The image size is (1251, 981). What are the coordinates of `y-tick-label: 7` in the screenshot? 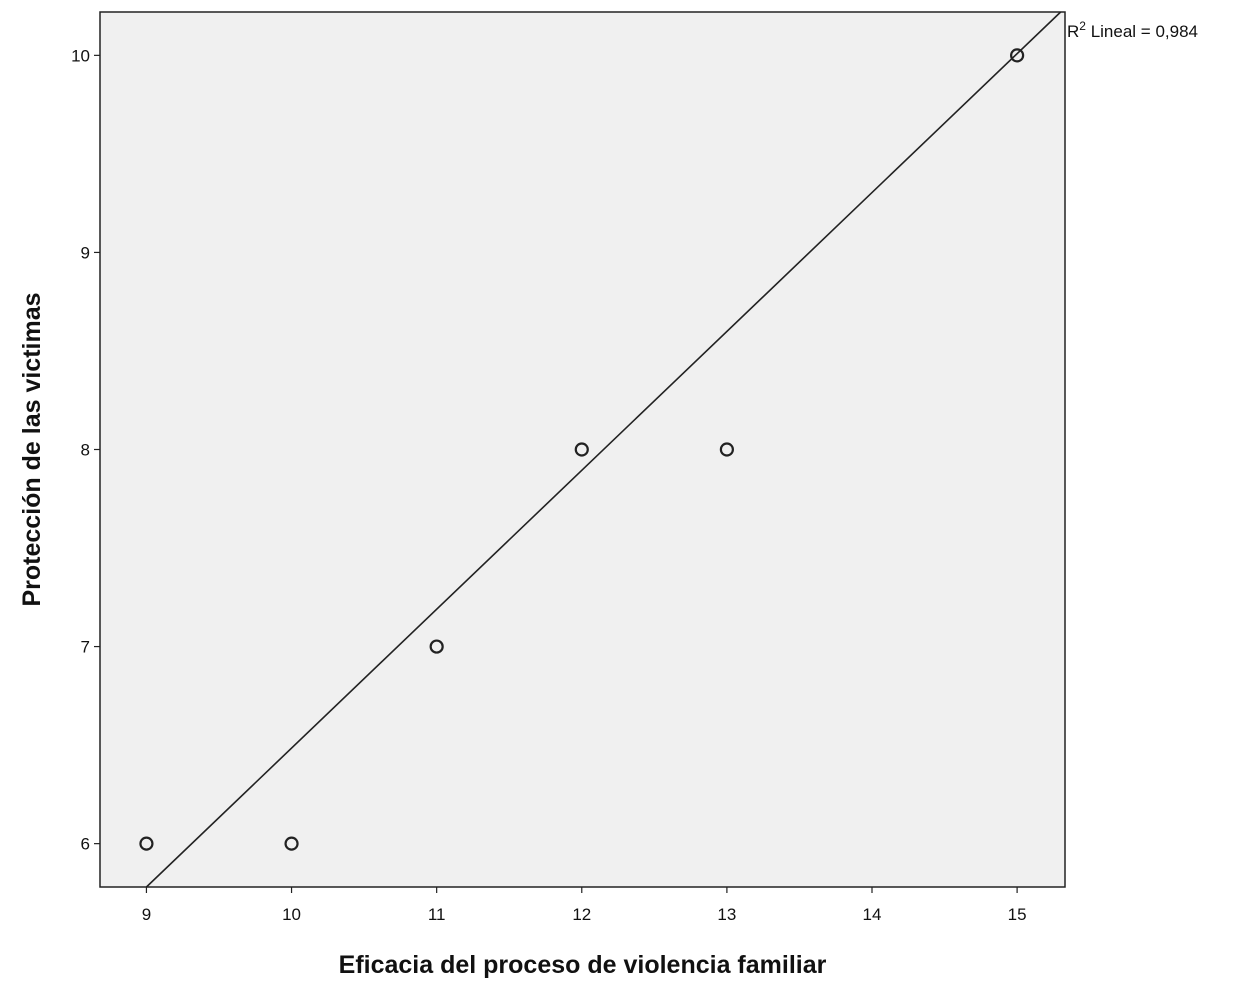 It's located at (85, 647).